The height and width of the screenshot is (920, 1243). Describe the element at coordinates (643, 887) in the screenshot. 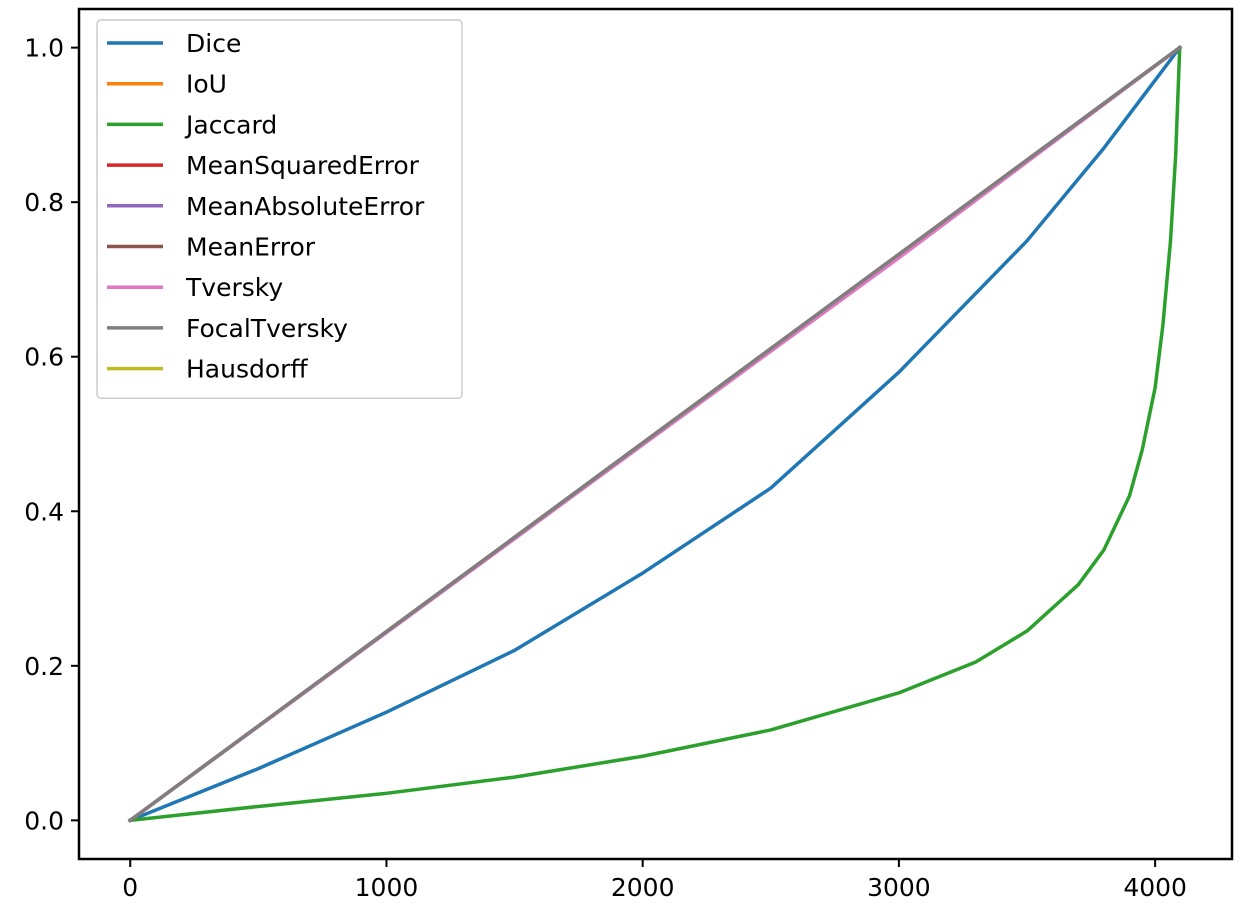

I see `x-tick-label: 2000` at that location.